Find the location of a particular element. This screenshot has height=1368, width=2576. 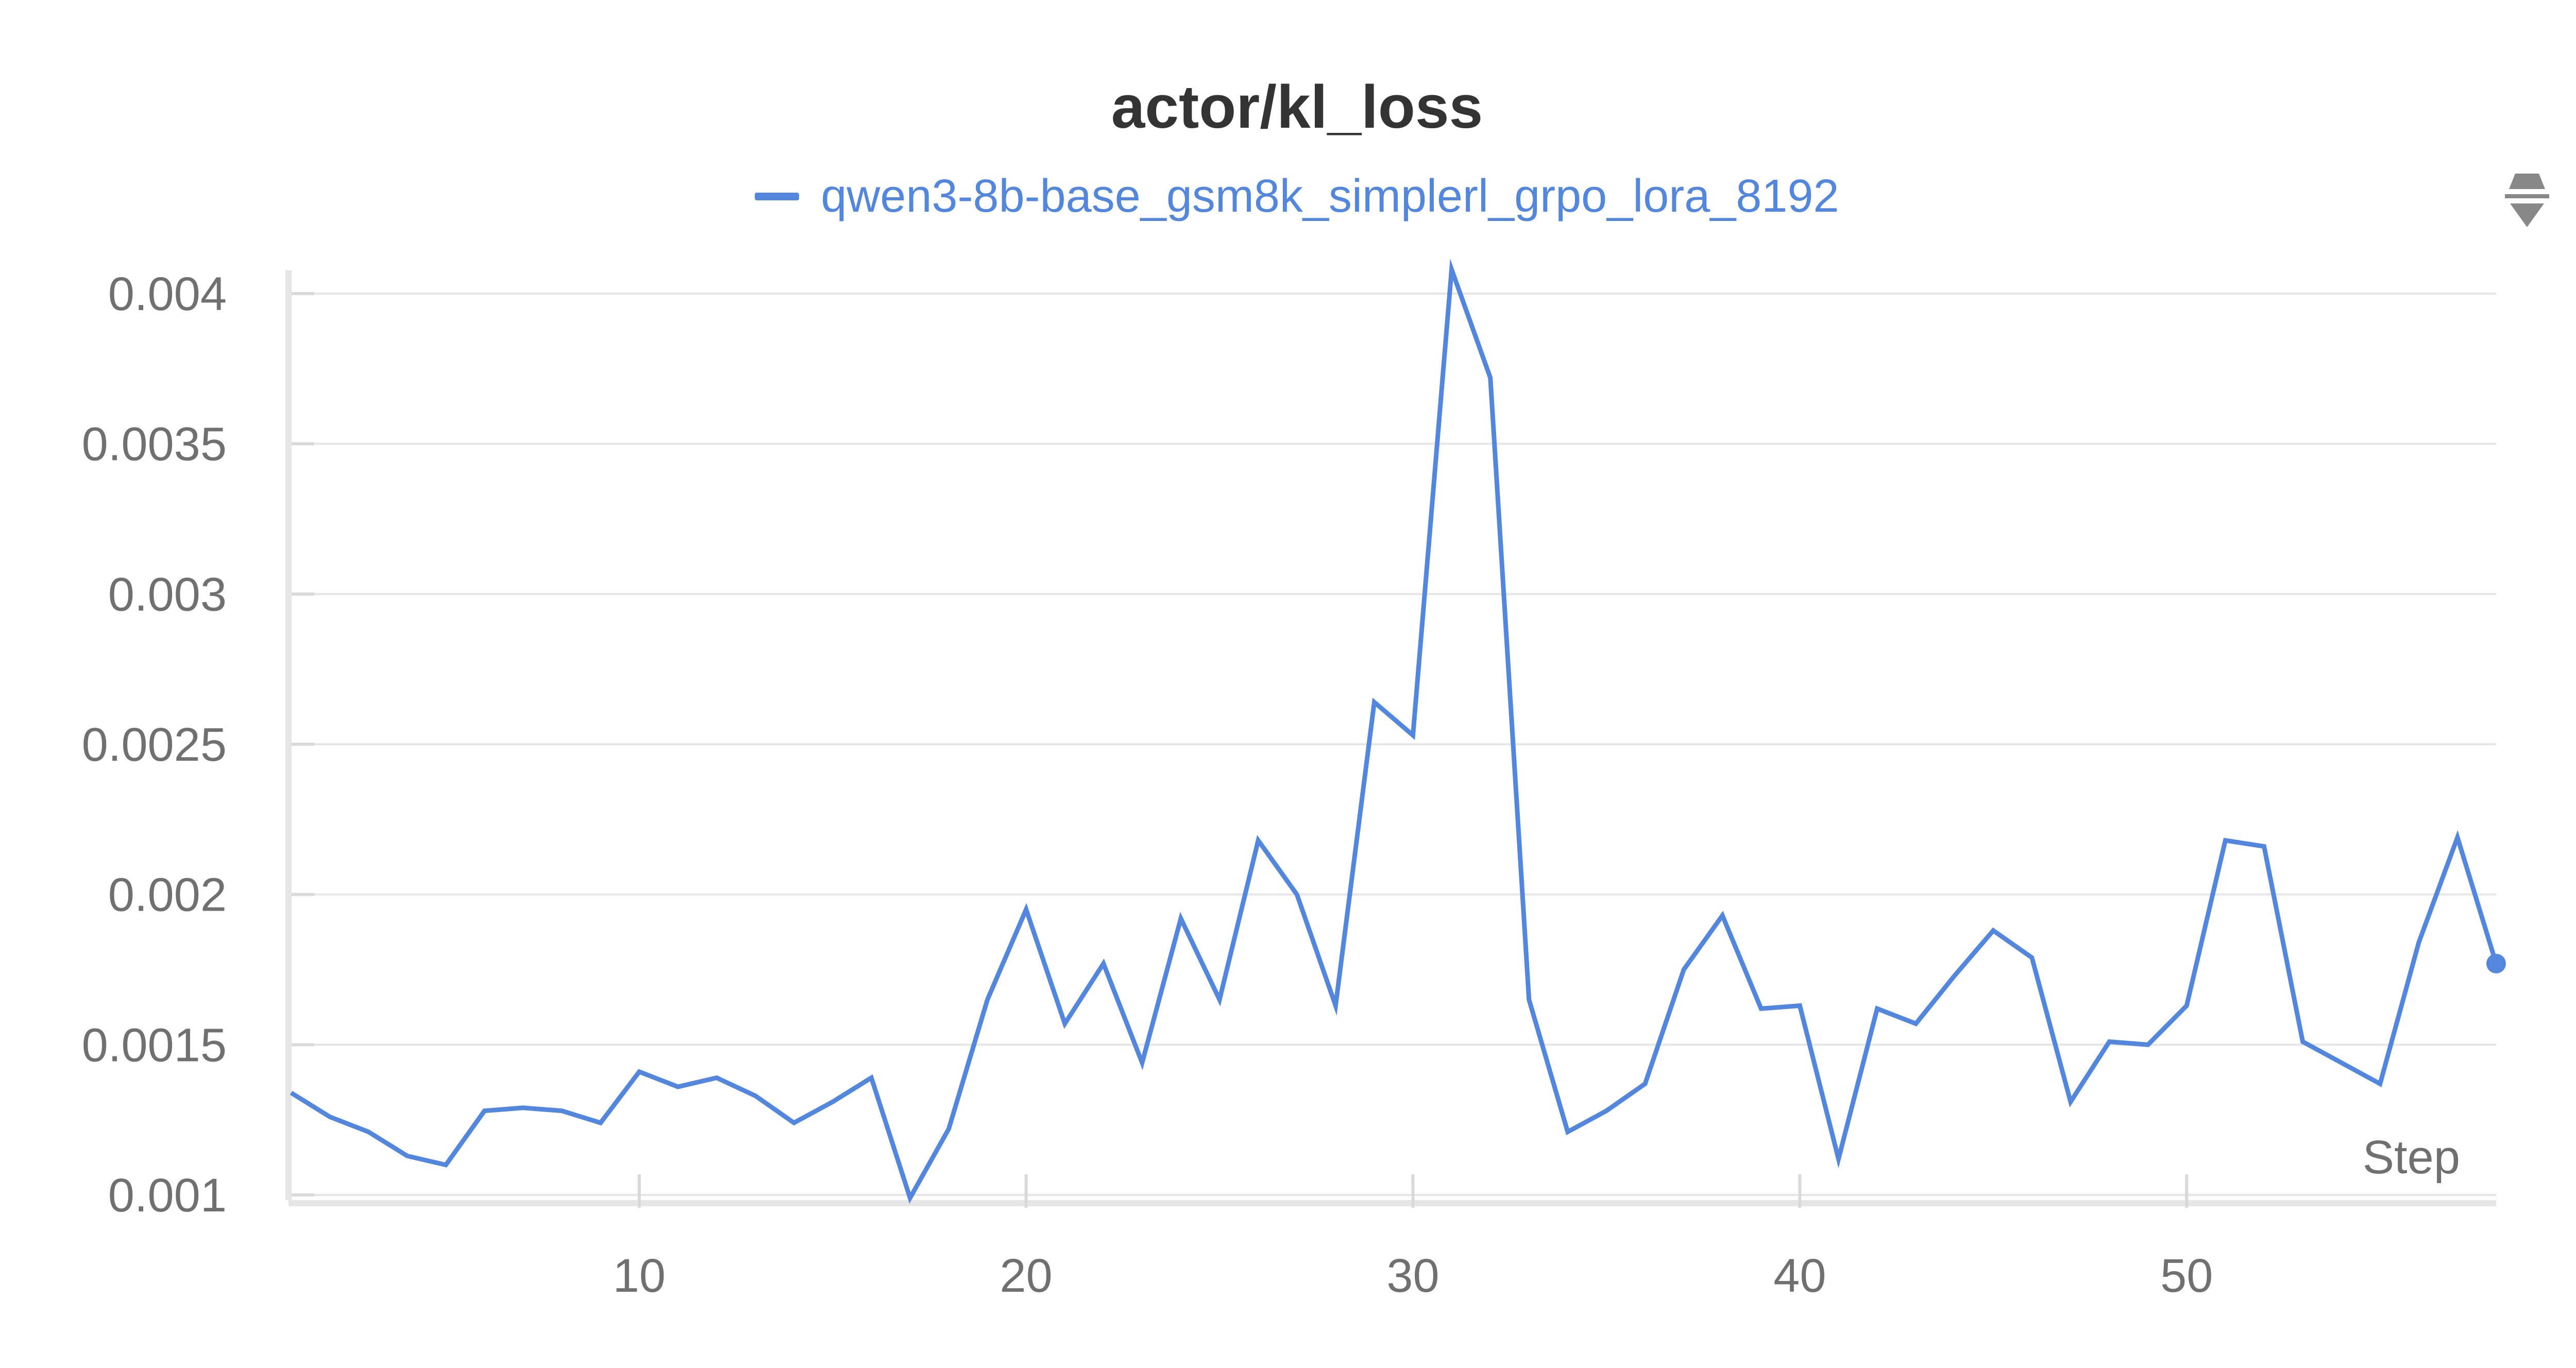

x-tick-label: 10 is located at coordinates (639, 1276).